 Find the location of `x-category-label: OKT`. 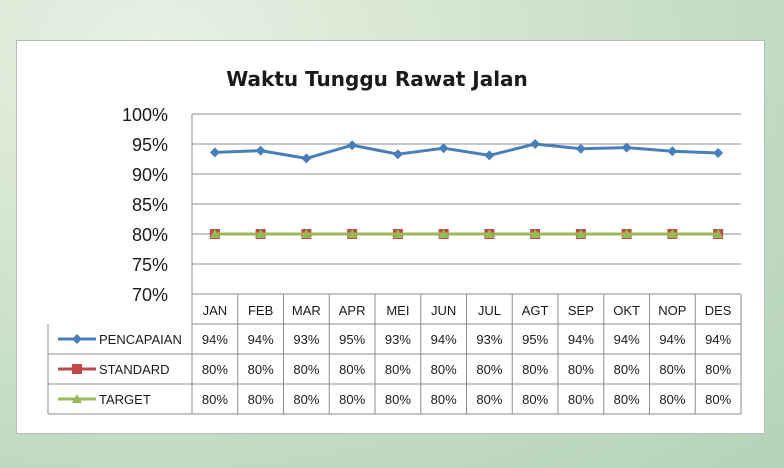

x-category-label: OKT is located at coordinates (626, 310).